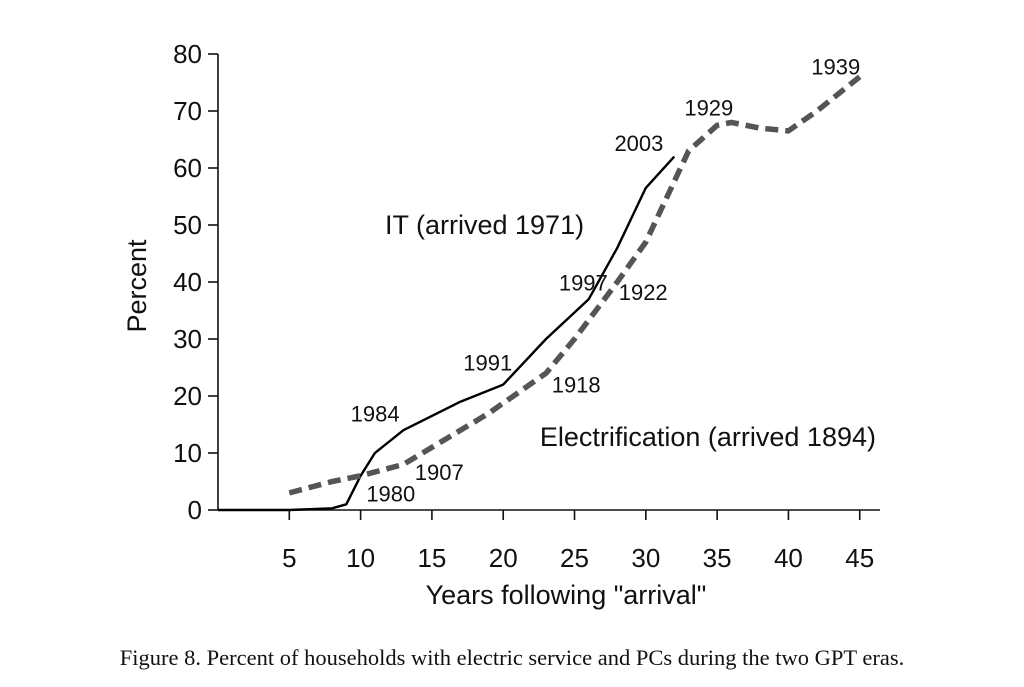 The image size is (1024, 687). I want to click on year-annotation: 1939, so click(835, 67).